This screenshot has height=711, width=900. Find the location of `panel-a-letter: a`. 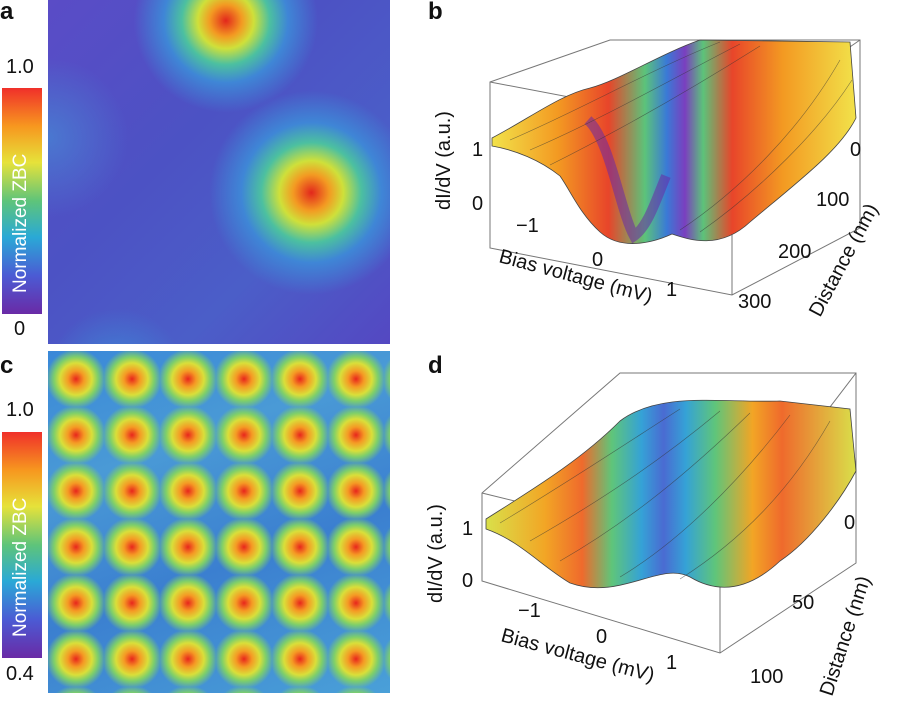

panel-a-letter: a is located at coordinates (7, 12).